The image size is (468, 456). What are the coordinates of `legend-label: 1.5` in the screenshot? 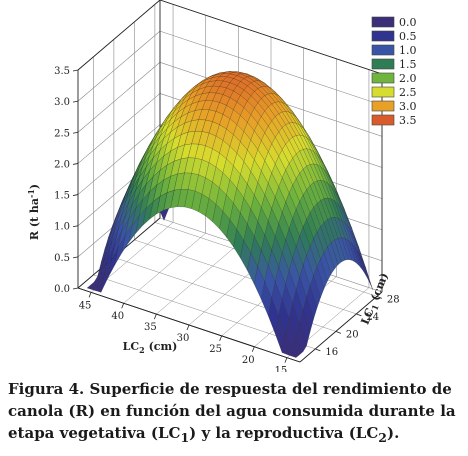 It's located at (408, 64).